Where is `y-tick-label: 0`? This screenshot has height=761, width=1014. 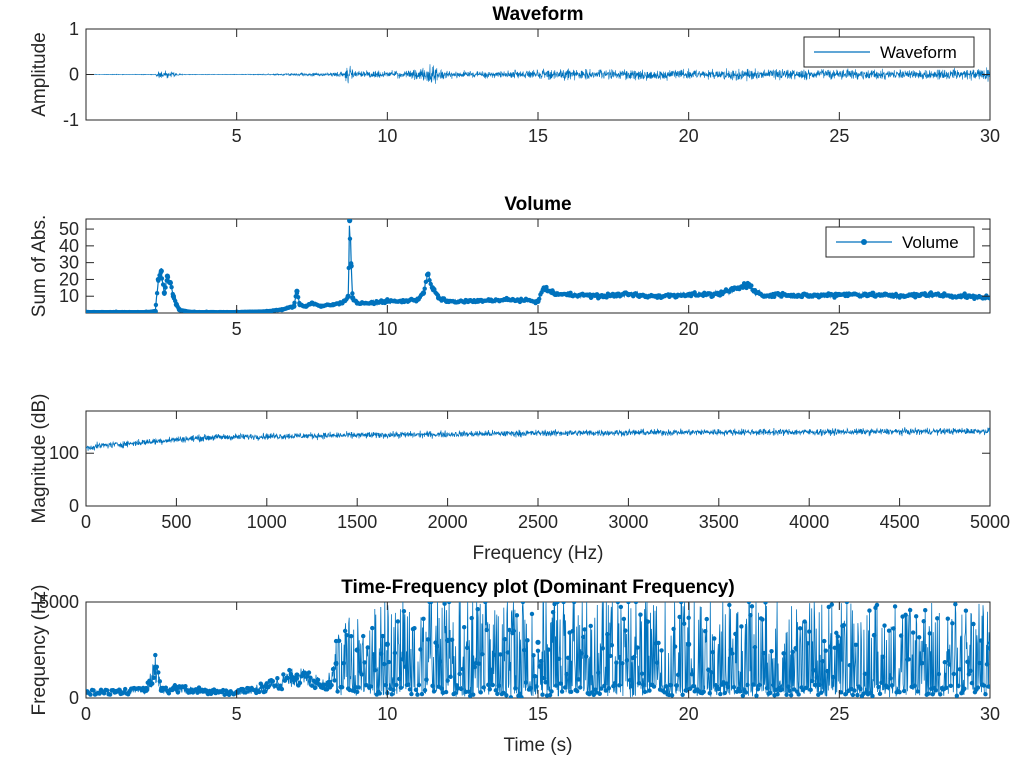 y-tick-label: 0 is located at coordinates (74, 506).